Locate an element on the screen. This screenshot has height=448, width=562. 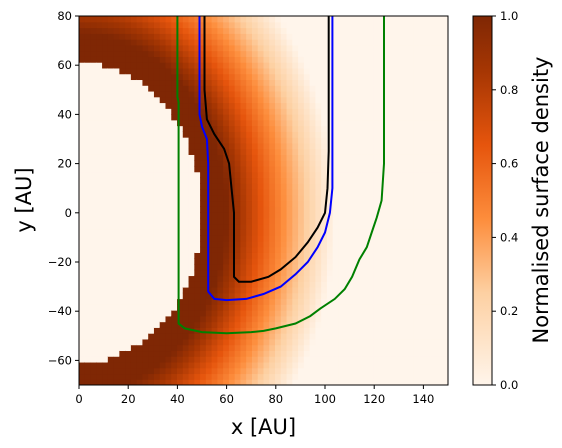
colorbar is located at coordinates (482, 200).